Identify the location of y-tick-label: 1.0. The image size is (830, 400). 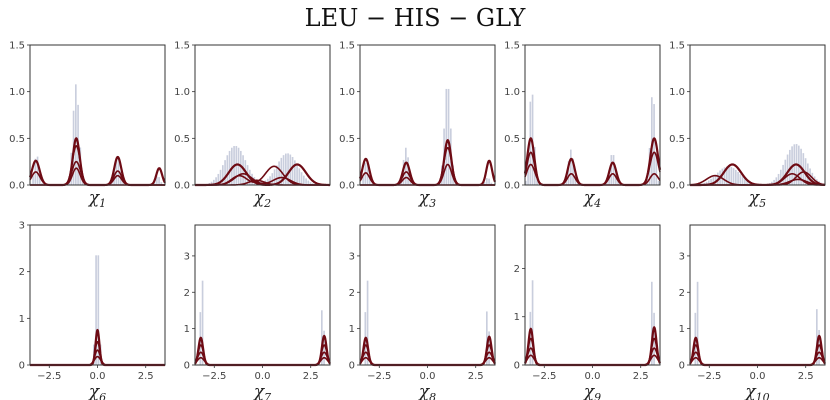
(512, 92).